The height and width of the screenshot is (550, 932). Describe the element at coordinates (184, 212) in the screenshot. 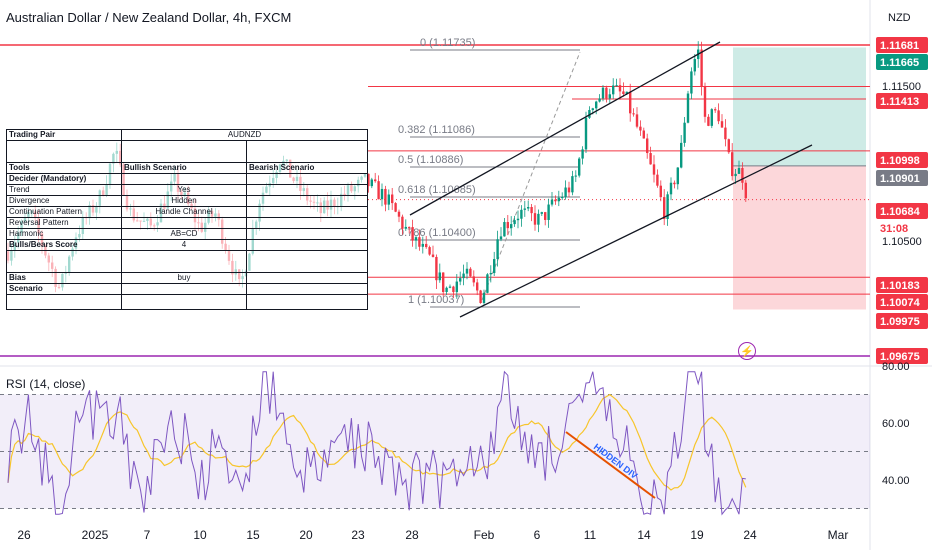

I see `row-bull: Handle Channel` at that location.